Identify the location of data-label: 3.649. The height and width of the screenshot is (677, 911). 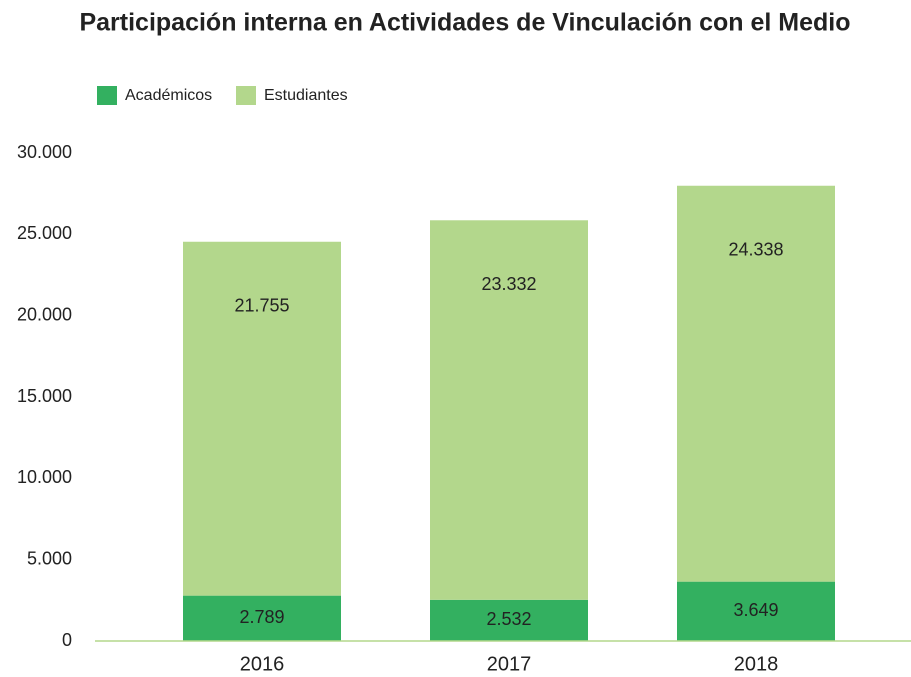
(755, 610).